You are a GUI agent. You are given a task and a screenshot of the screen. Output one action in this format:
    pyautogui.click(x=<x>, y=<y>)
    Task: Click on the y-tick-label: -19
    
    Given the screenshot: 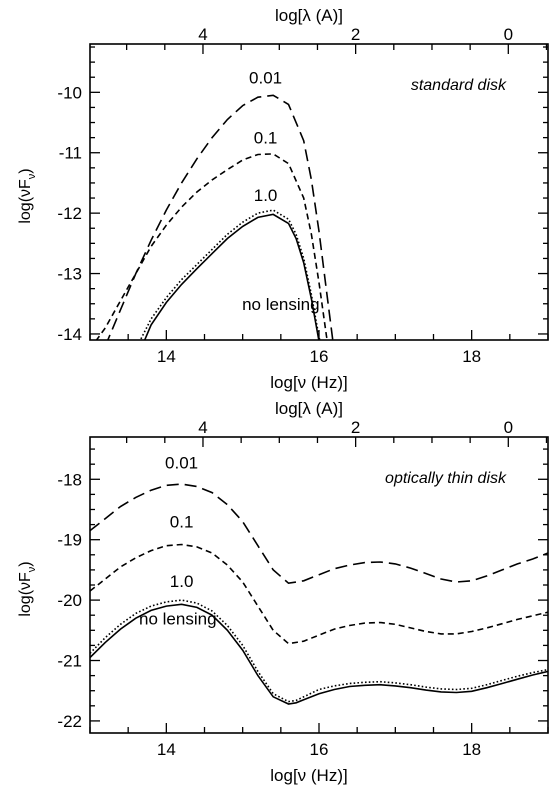 What is the action you would take?
    pyautogui.click(x=69, y=540)
    